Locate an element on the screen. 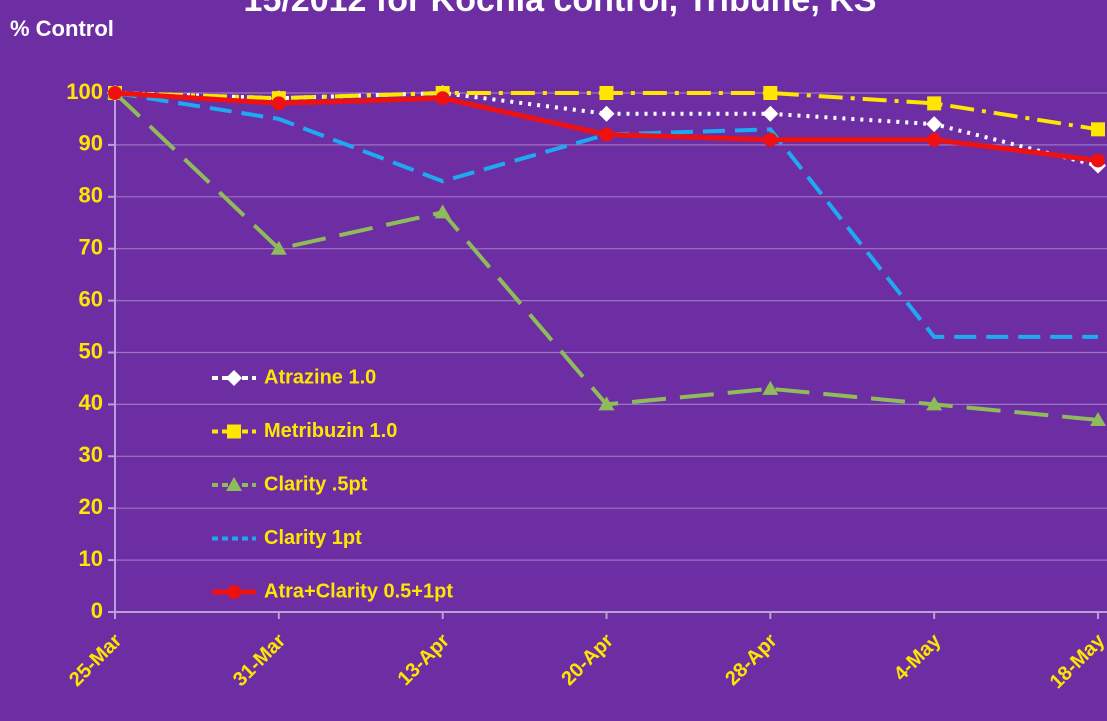 Image resolution: width=1107 pixels, height=721 pixels. y-tick-label: 70 is located at coordinates (91, 247).